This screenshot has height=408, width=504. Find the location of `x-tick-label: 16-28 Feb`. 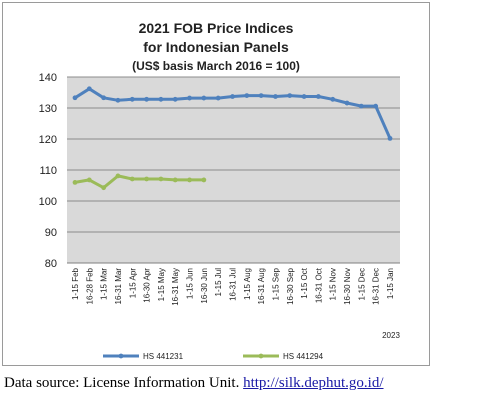

x-tick-label: 16-28 Feb is located at coordinates (89, 285).